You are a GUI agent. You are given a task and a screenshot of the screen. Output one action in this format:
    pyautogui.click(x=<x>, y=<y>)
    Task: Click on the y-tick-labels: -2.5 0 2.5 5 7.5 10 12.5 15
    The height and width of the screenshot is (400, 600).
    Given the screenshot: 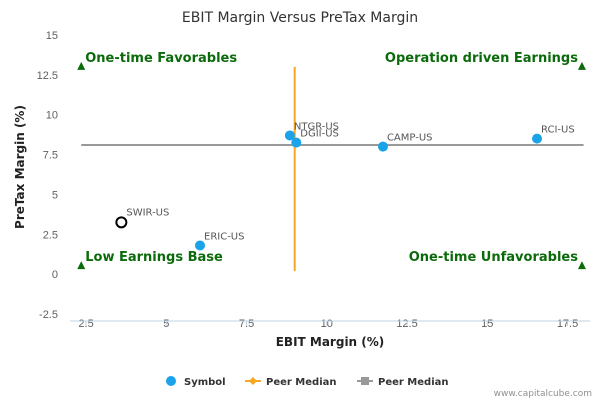 What is the action you would take?
    pyautogui.click(x=47, y=175)
    